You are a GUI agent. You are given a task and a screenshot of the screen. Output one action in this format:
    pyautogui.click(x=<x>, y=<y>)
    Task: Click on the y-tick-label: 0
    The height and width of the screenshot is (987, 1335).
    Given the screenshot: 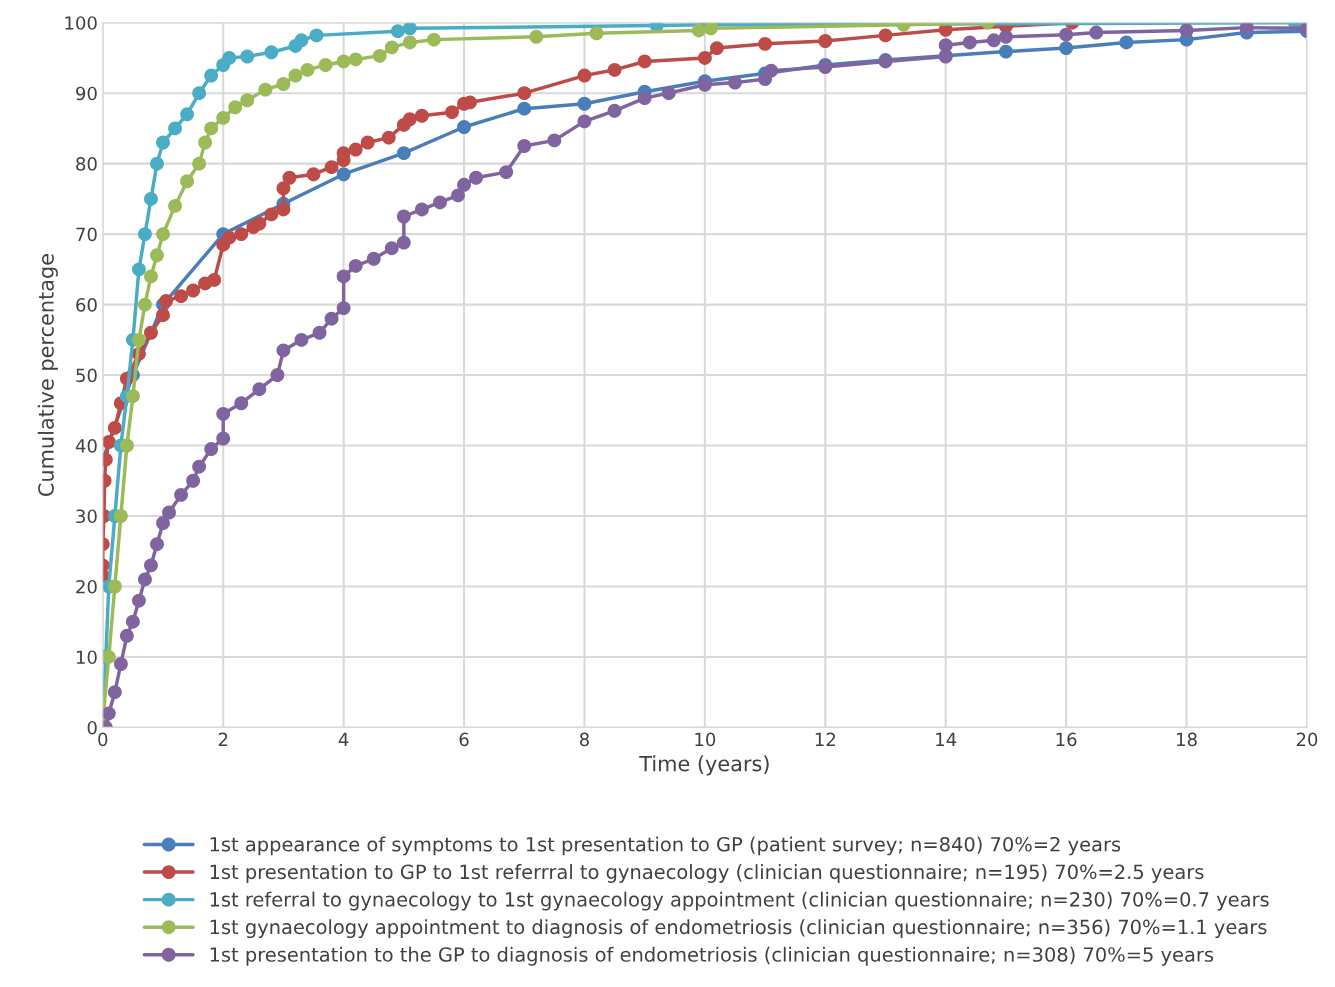 What is the action you would take?
    pyautogui.click(x=92, y=727)
    